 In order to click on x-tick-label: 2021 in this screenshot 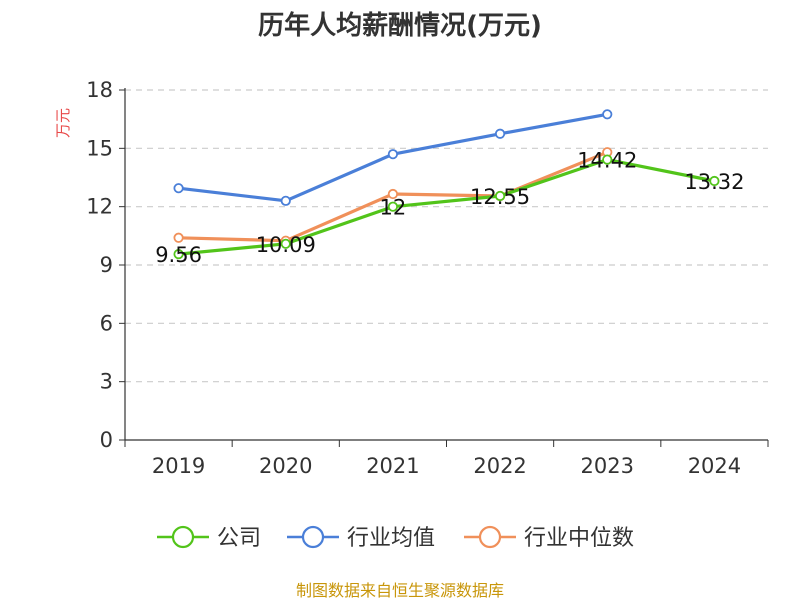, I will do `click(392, 466)`.